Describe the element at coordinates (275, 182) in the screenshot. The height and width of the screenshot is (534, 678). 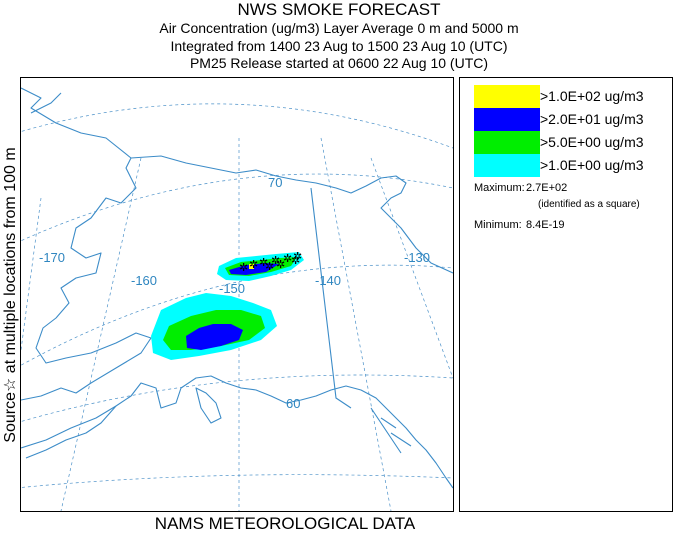
I see `lat-label-70: 70` at that location.